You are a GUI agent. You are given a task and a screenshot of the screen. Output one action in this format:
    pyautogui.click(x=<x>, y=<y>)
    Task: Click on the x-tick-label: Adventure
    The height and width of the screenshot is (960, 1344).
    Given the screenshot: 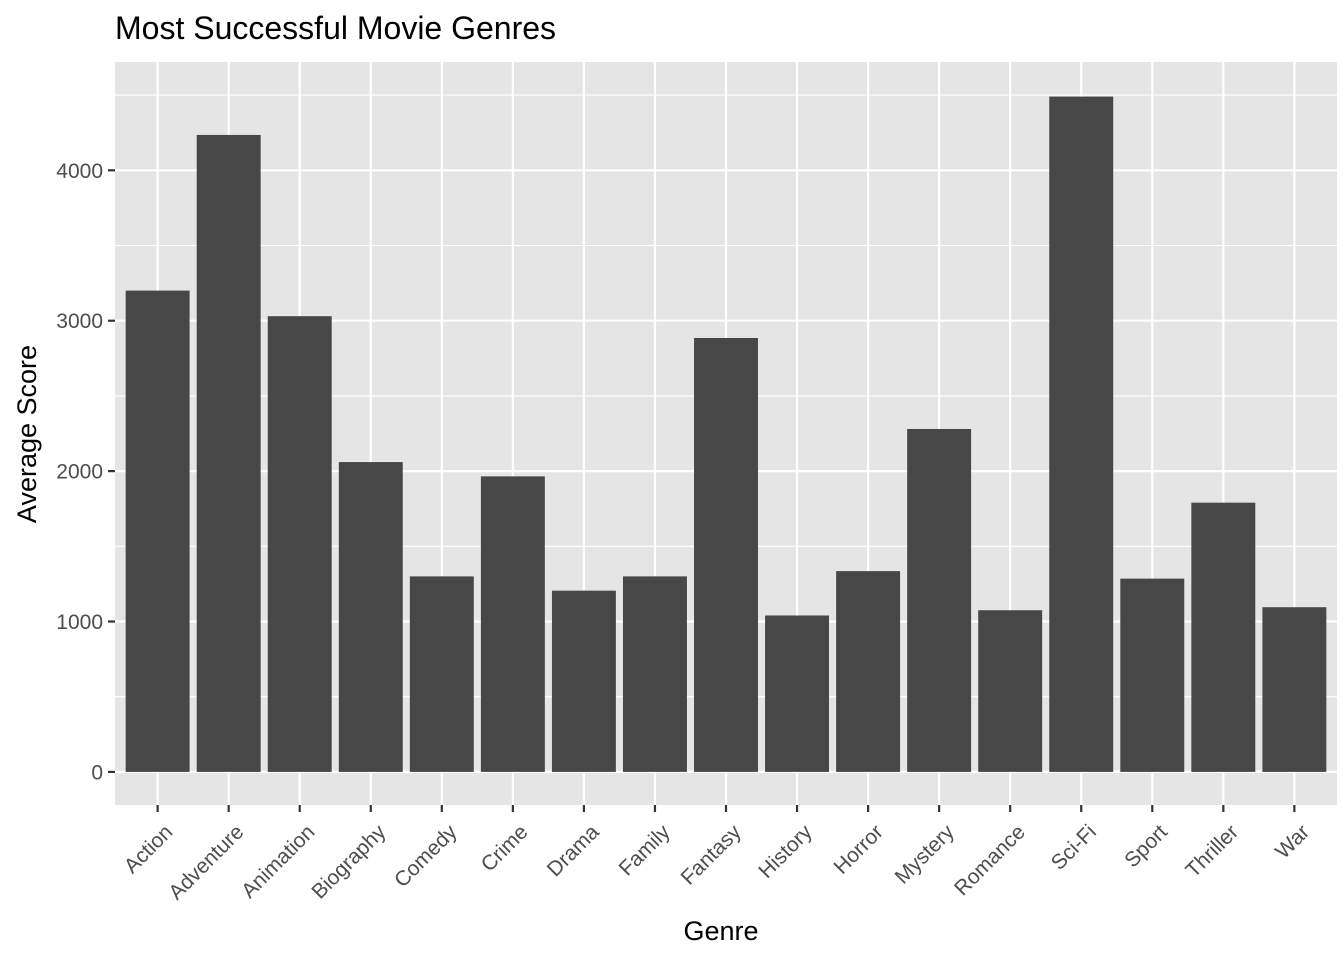 What is the action you would take?
    pyautogui.click(x=206, y=862)
    